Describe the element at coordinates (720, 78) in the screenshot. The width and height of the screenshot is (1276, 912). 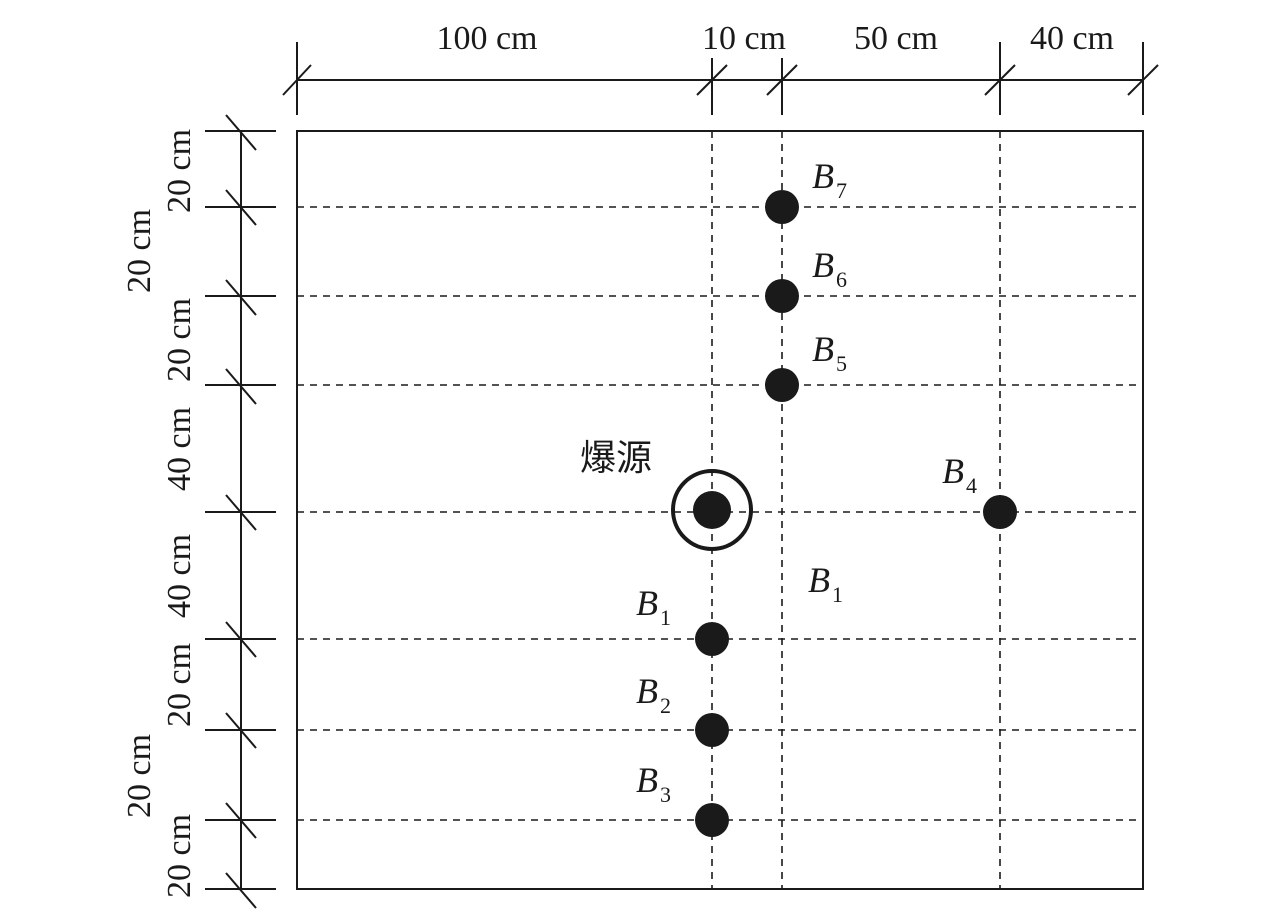
I see `top-dimension` at that location.